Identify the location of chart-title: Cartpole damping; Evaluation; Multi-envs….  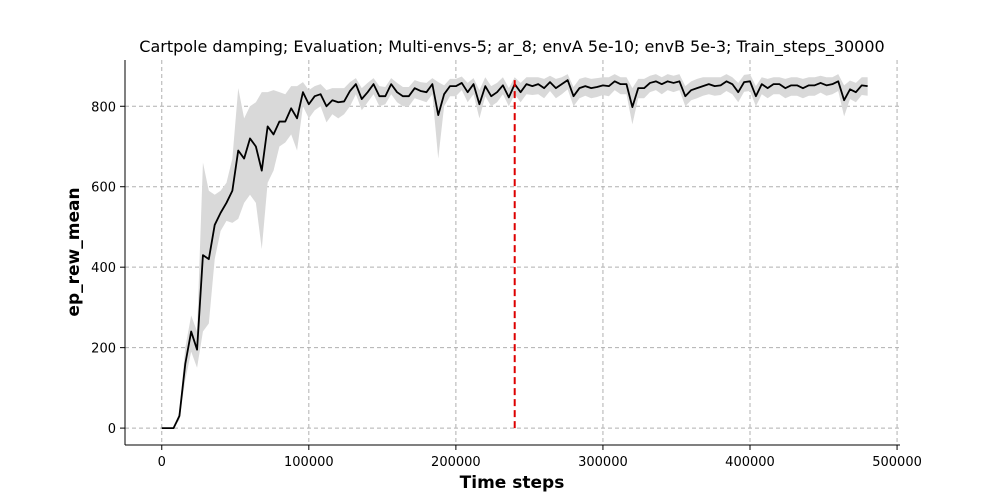
(511, 47).